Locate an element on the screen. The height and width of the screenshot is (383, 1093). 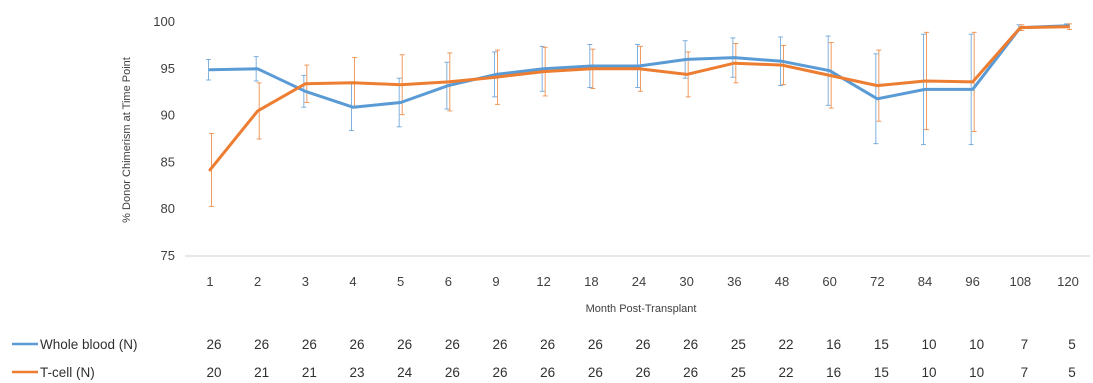
x-tick-label: 1 is located at coordinates (209, 281).